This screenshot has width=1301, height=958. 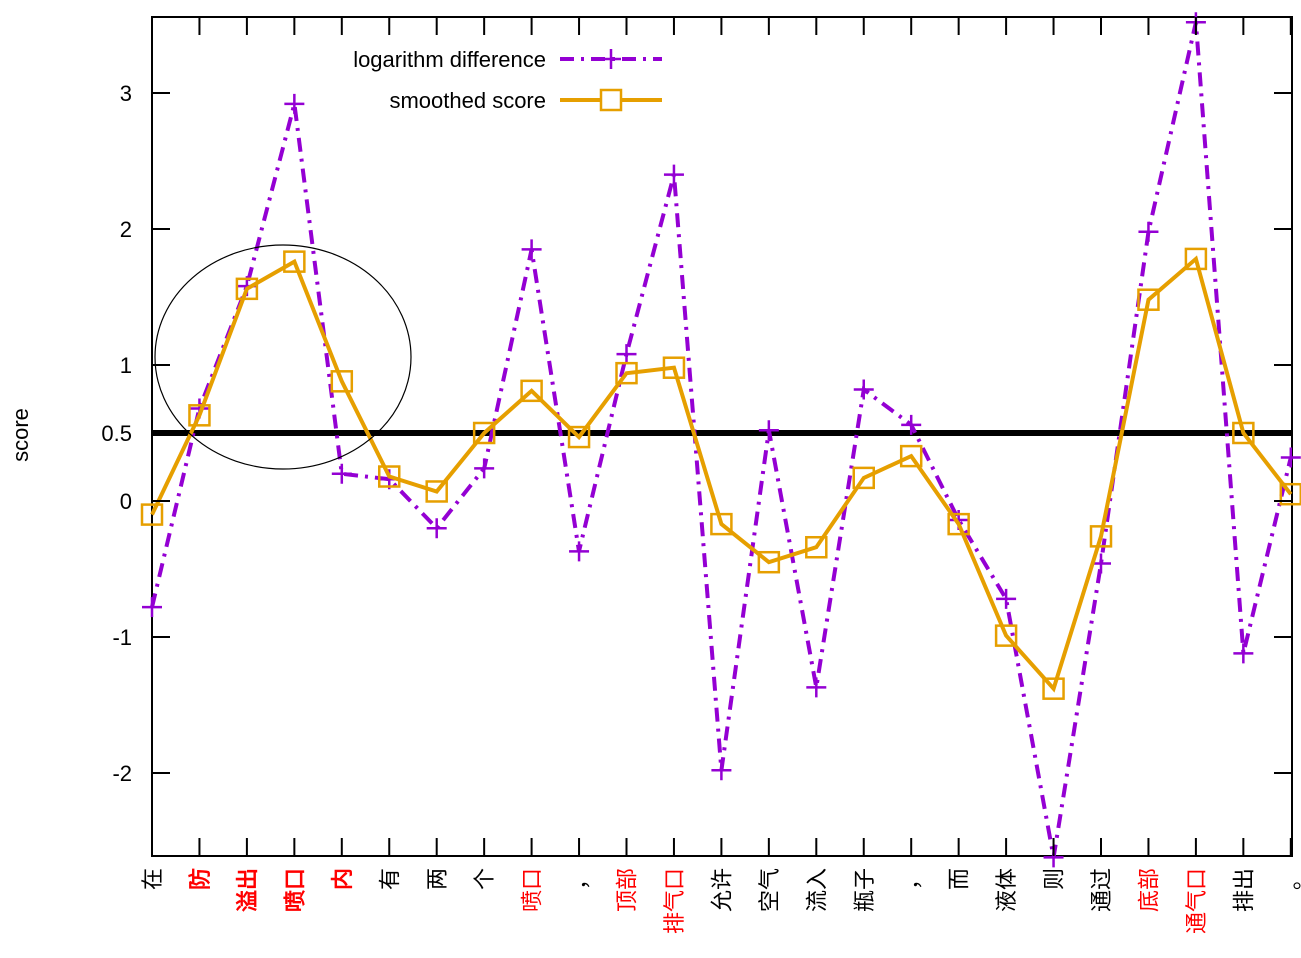 What do you see at coordinates (722, 890) in the screenshot?
I see `x-category-label: 允许` at bounding box center [722, 890].